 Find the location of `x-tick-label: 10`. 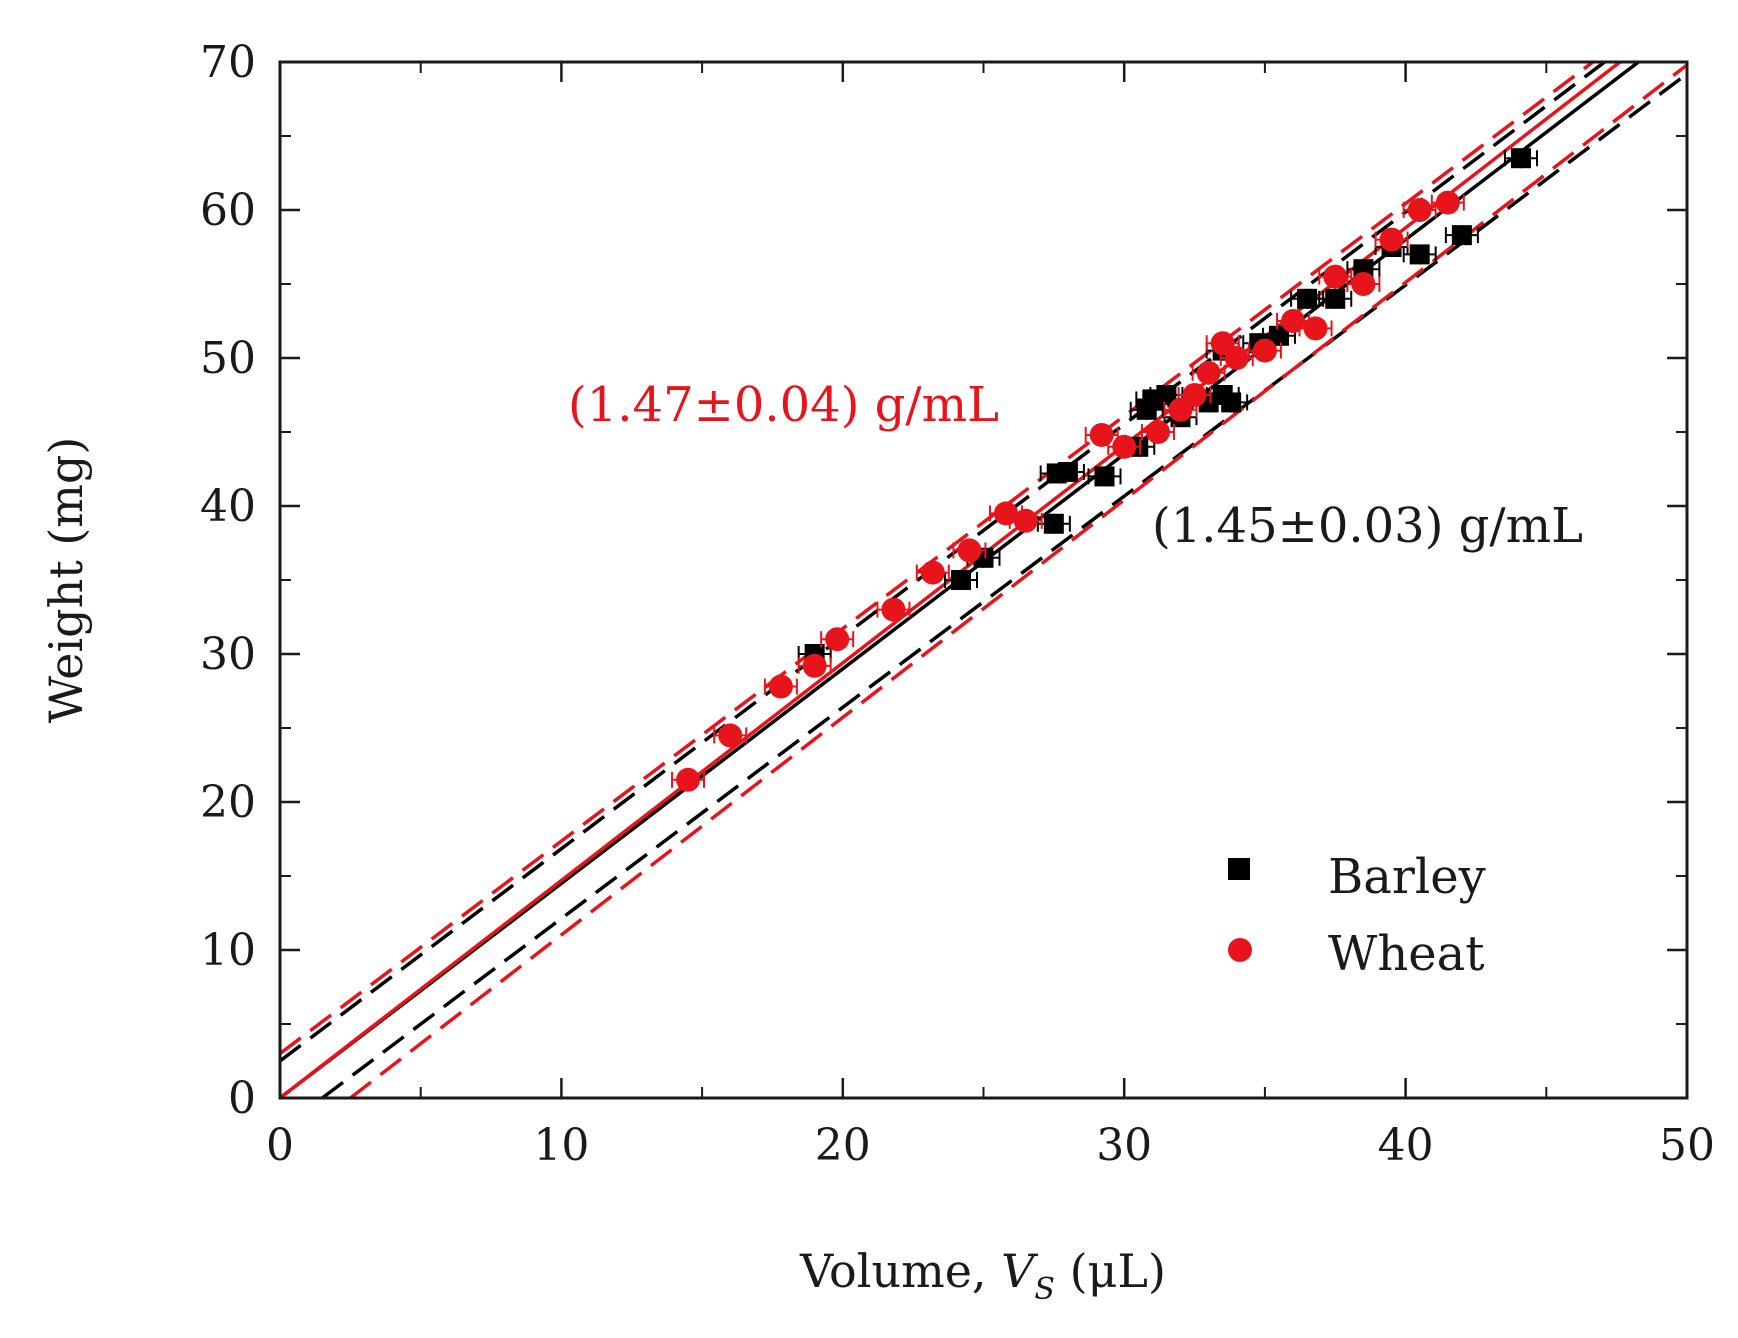

x-tick-label: 10 is located at coordinates (561, 1145).